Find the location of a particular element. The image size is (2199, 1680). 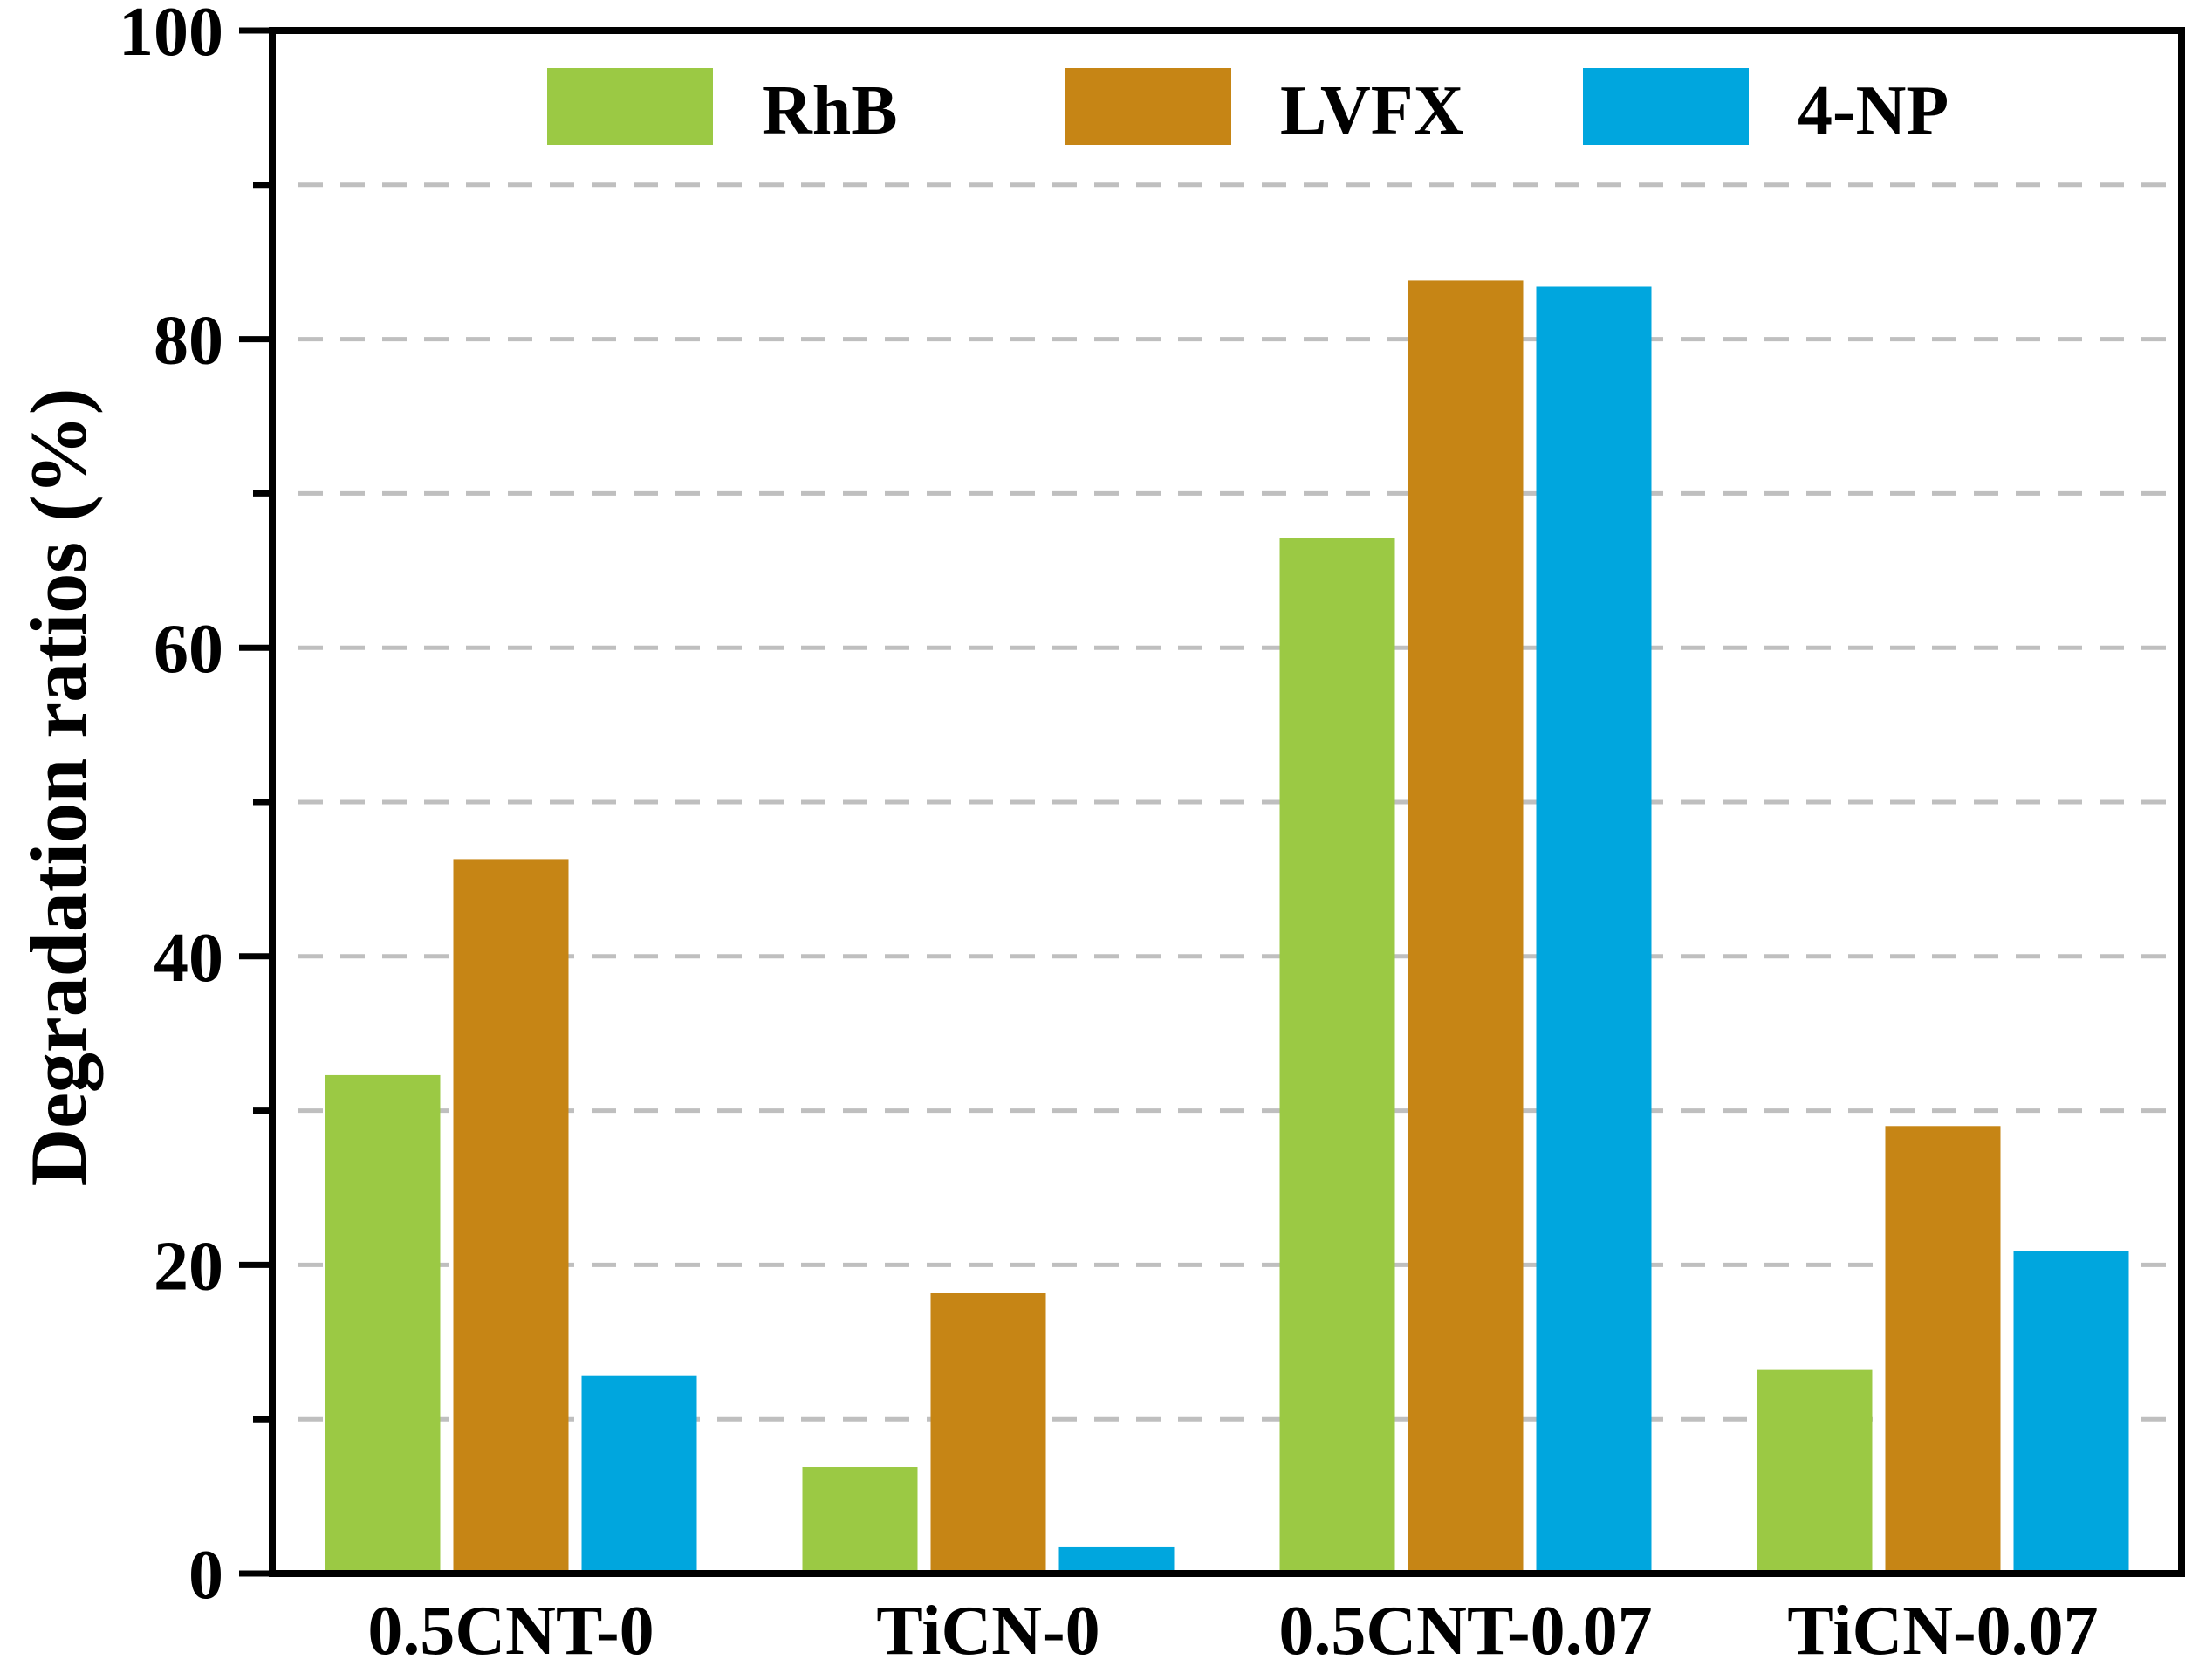

y-tick-label: 60 is located at coordinates (188, 649).